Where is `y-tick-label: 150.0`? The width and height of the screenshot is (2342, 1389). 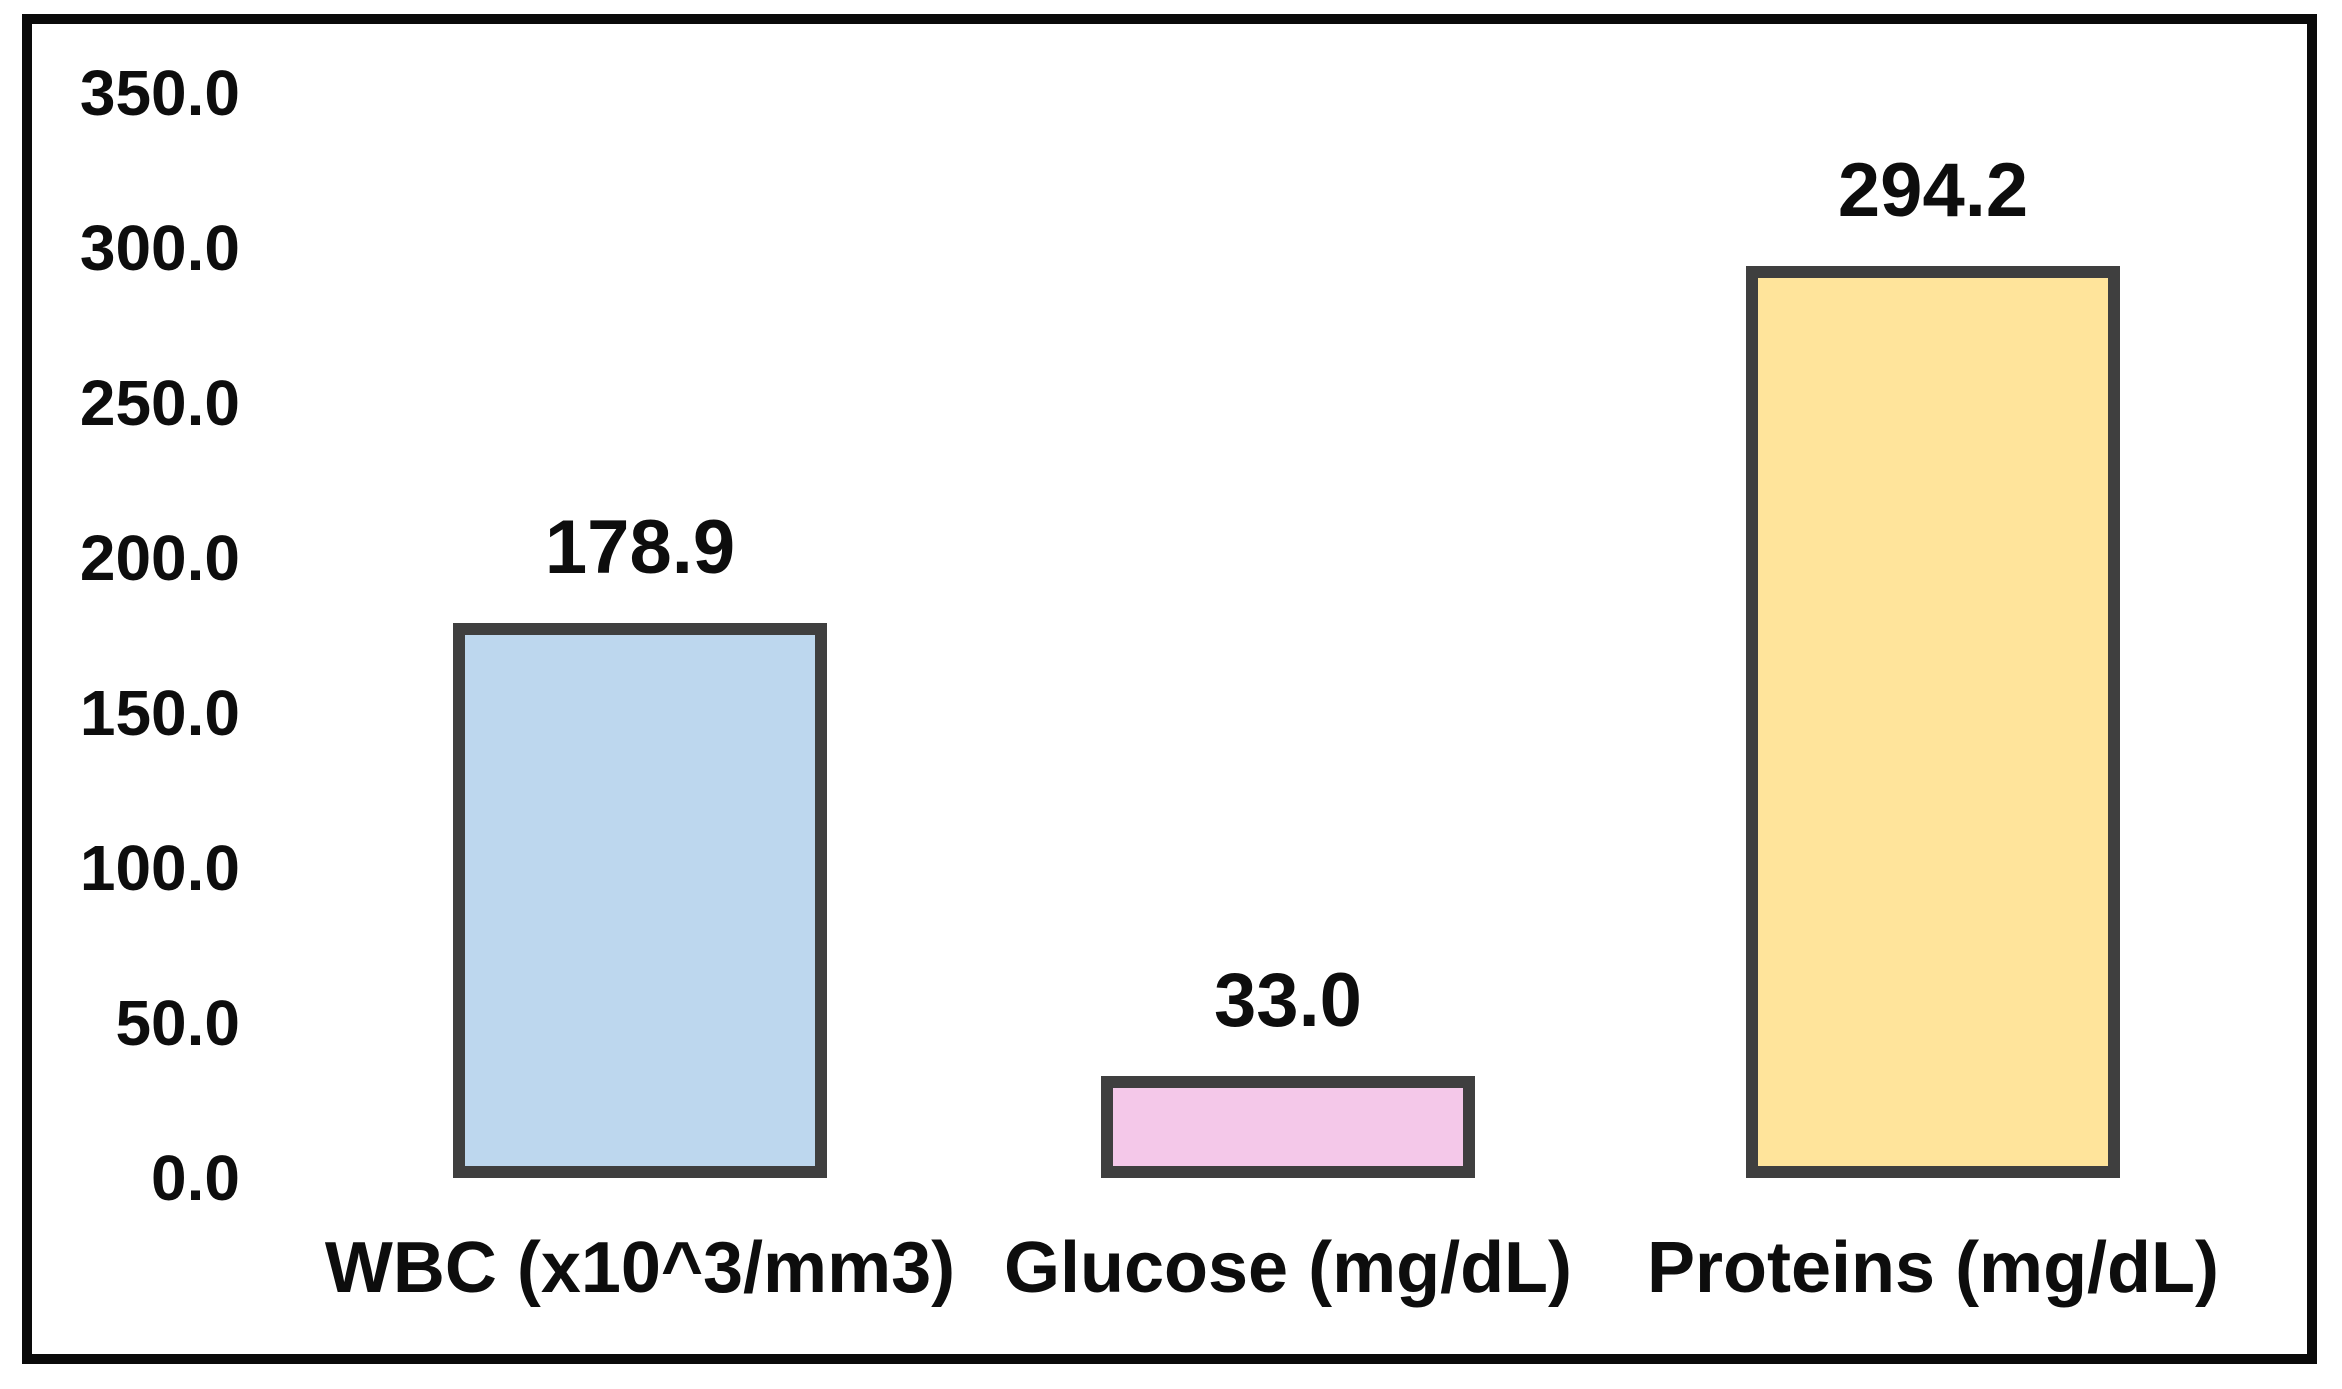
y-tick-label: 150.0 is located at coordinates (159, 713).